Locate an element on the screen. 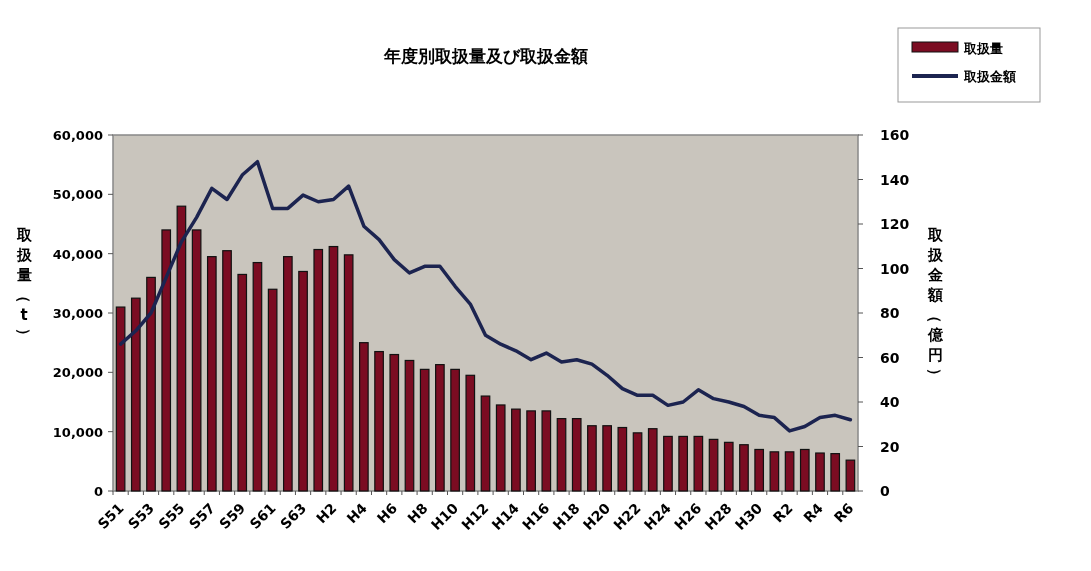 The width and height of the screenshot is (1091, 571). y2-tick-label: 120 is located at coordinates (895, 224).